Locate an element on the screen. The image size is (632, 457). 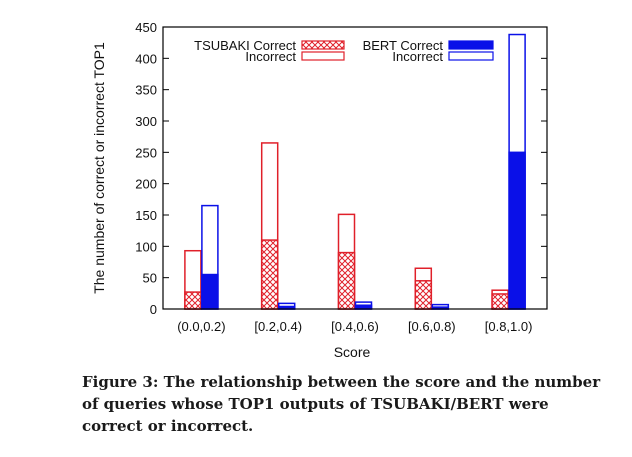
legend-bert-incorrect-label: Incorrect is located at coordinates (417, 56).